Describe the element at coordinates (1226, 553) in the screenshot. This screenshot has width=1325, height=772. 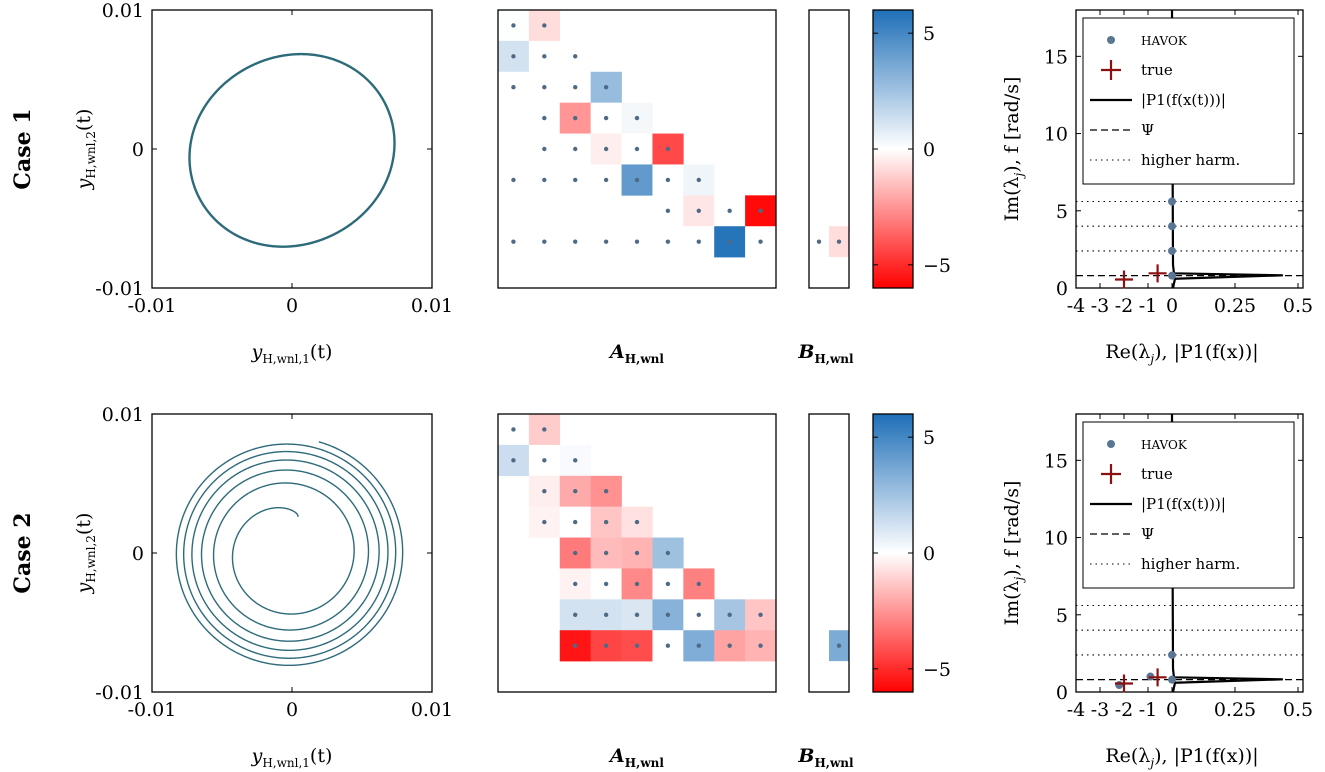
I see `p1-spectrum-line` at that location.